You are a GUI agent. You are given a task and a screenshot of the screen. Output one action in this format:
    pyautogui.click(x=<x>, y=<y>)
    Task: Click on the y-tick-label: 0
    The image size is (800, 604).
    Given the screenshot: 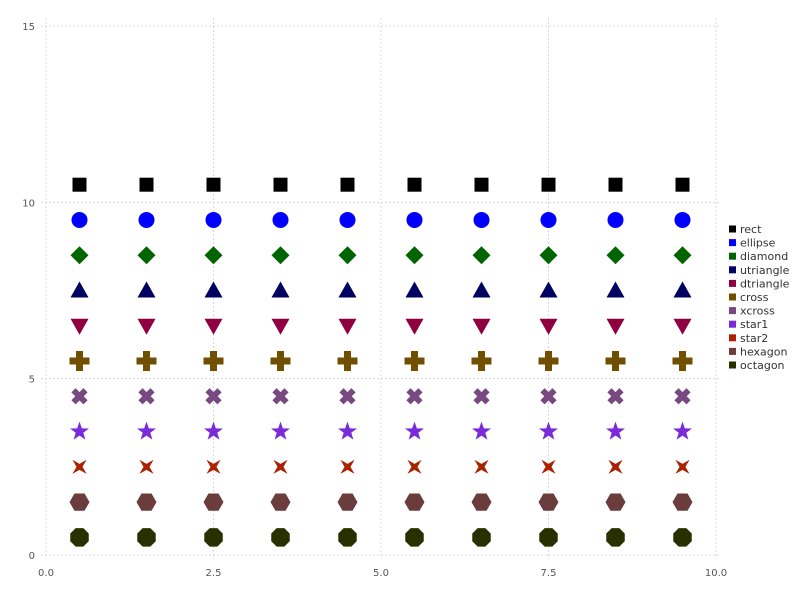 What is the action you would take?
    pyautogui.click(x=32, y=556)
    